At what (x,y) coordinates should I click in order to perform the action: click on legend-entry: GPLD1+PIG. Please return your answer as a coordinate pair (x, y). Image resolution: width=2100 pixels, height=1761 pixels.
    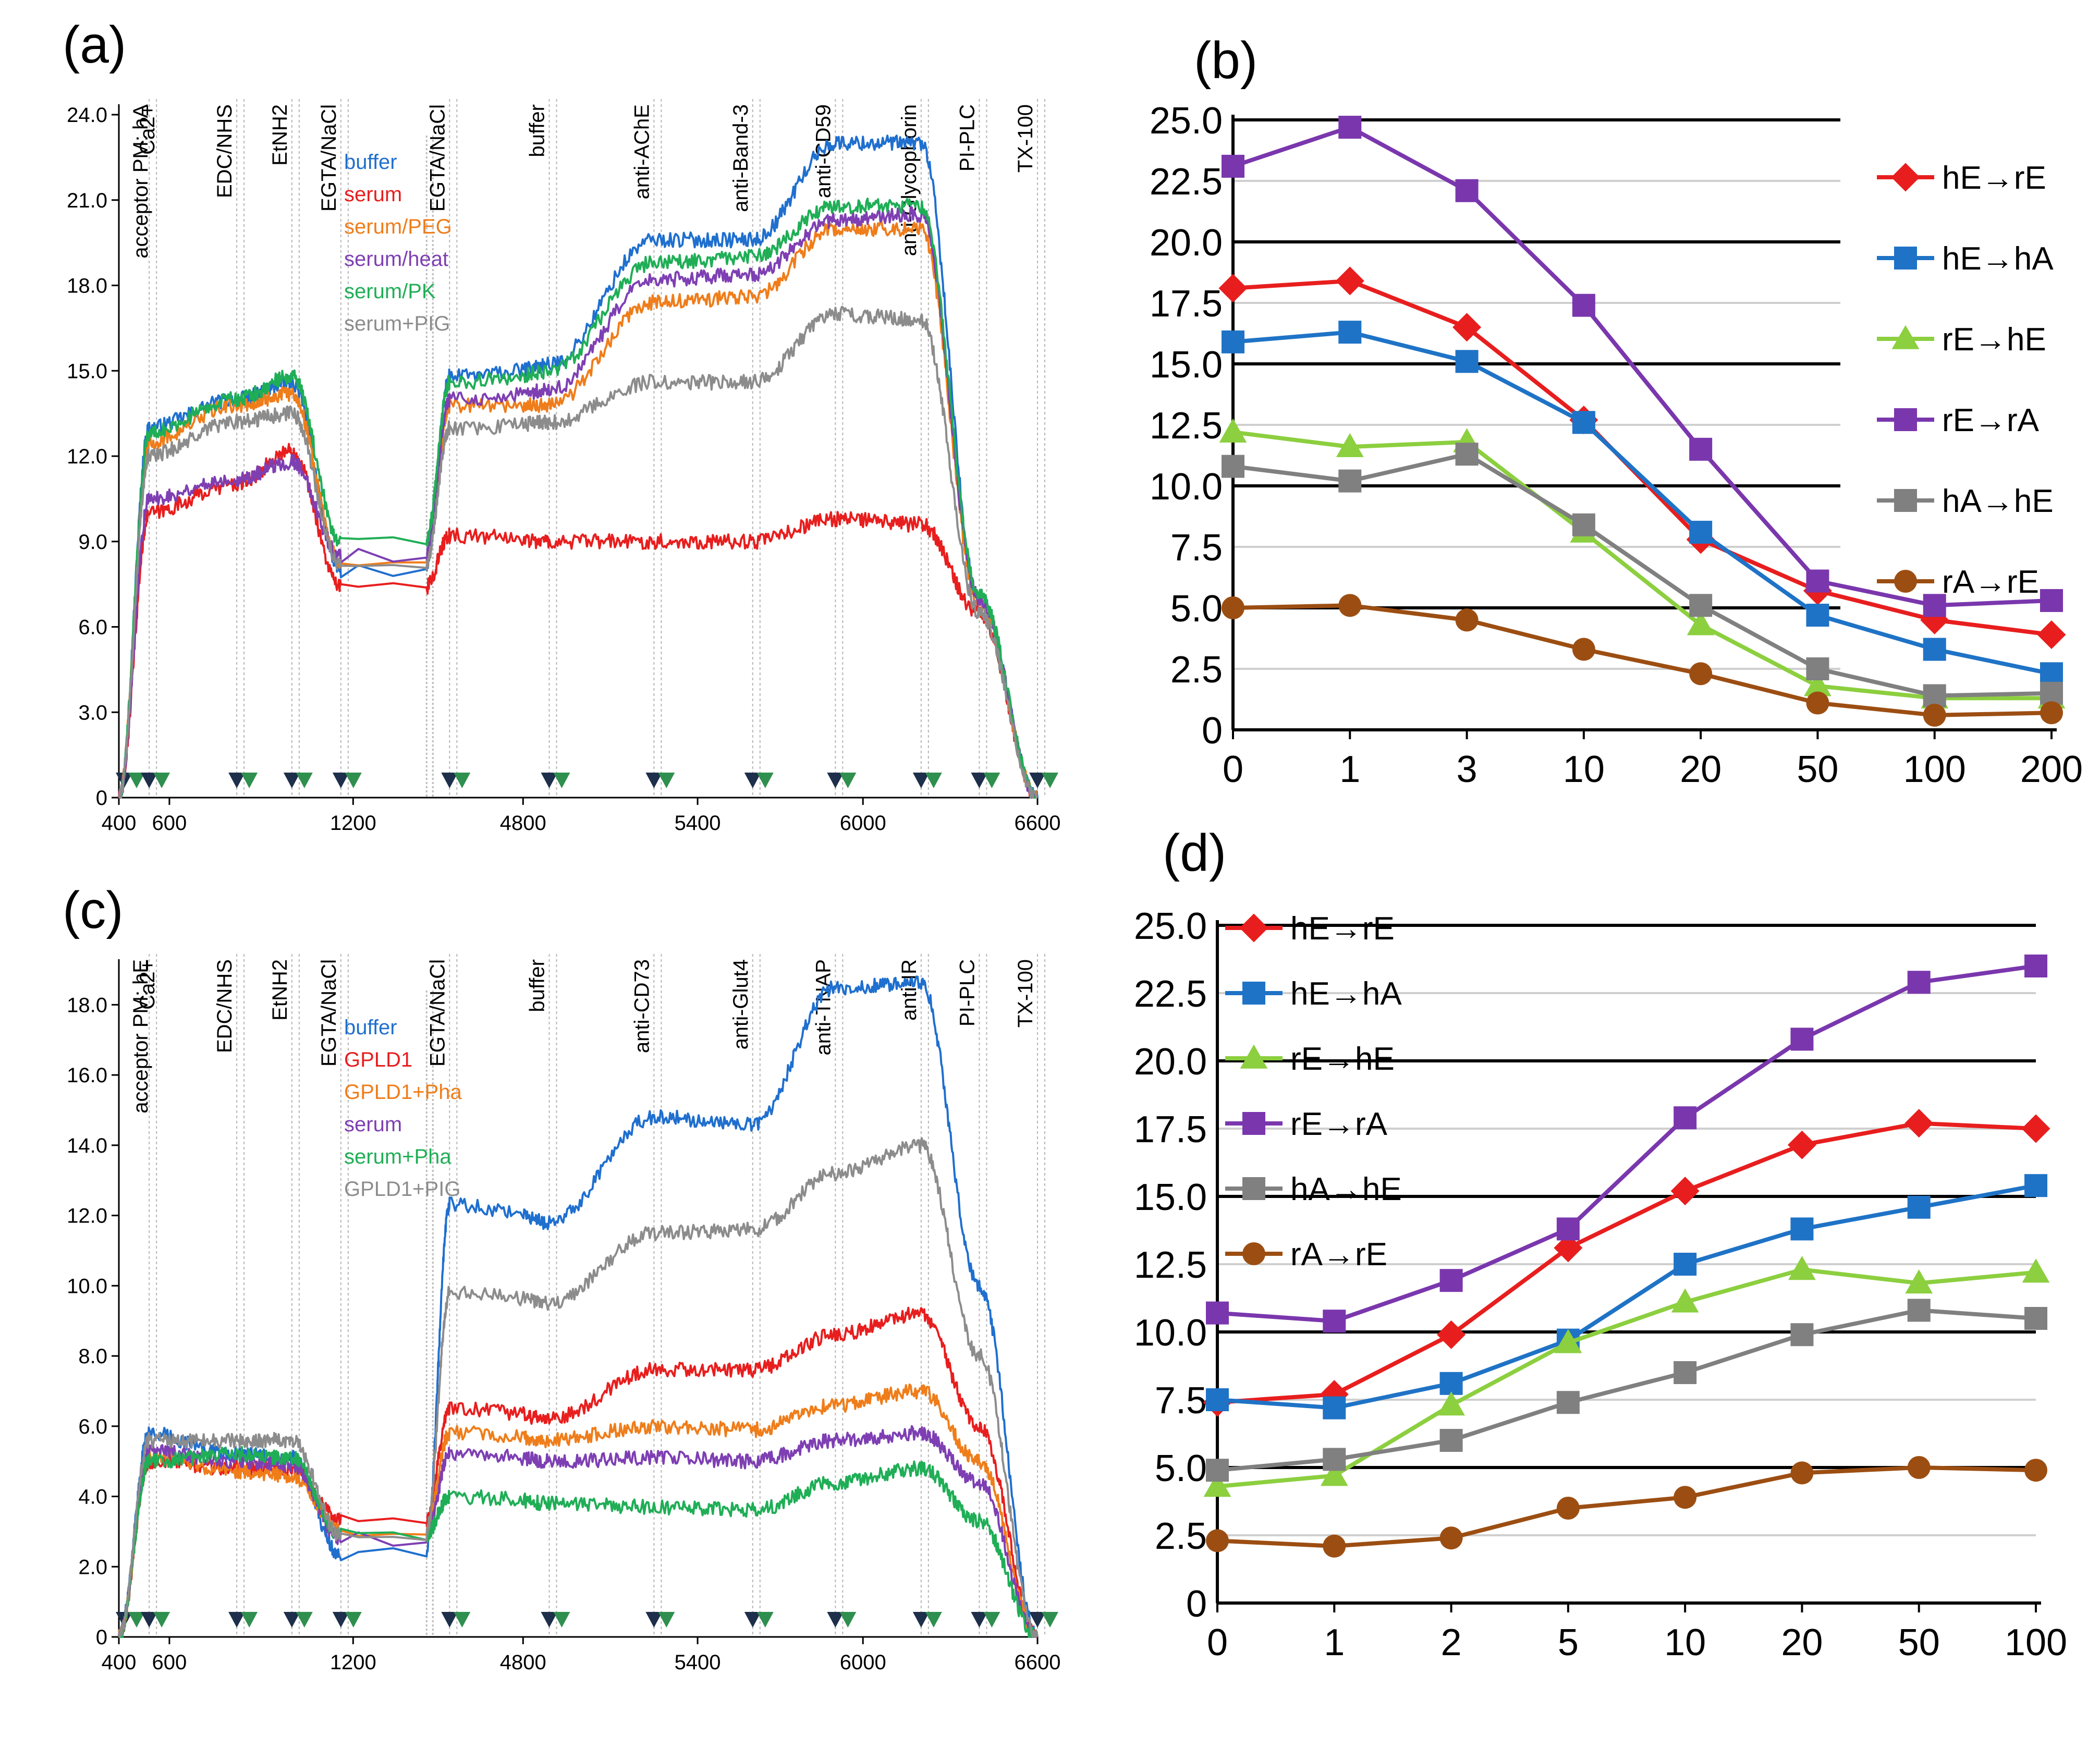
    Looking at the image, I should click on (402, 1189).